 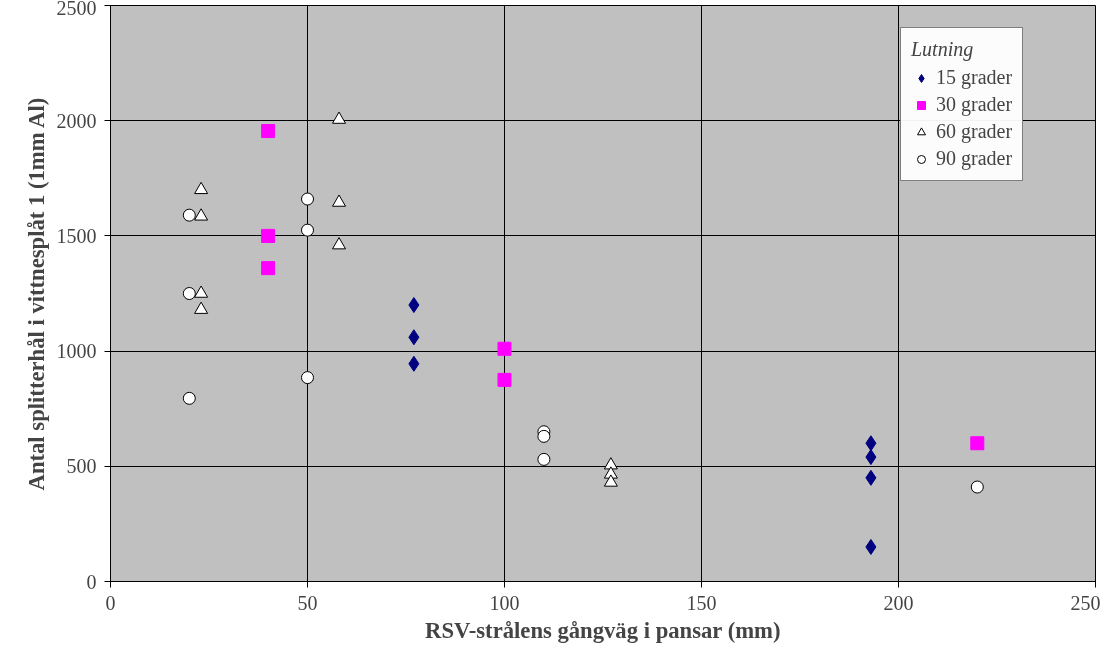 What do you see at coordinates (504, 602) in the screenshot?
I see `x-tick-label: 100` at bounding box center [504, 602].